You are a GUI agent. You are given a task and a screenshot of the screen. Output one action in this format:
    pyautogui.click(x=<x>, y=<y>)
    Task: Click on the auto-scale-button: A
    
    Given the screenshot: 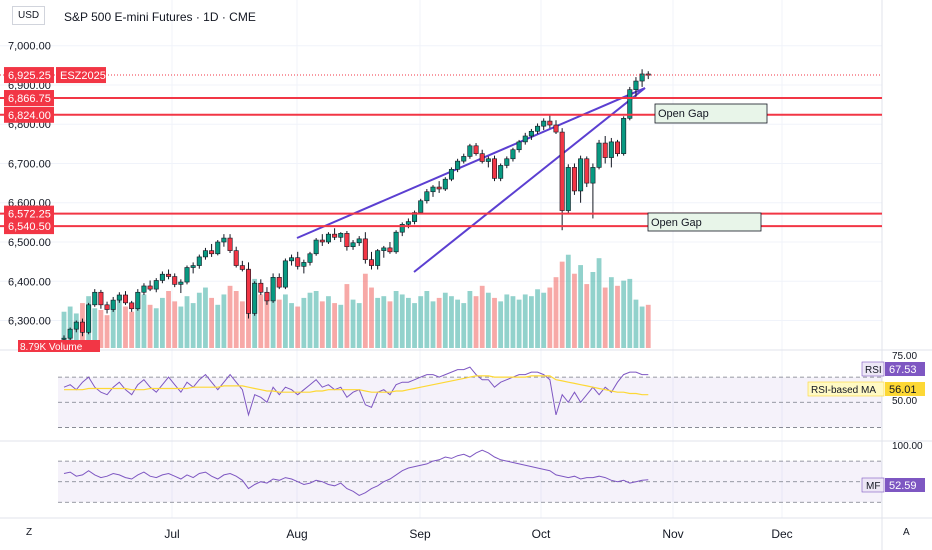 What is the action you would take?
    pyautogui.click(x=906, y=532)
    